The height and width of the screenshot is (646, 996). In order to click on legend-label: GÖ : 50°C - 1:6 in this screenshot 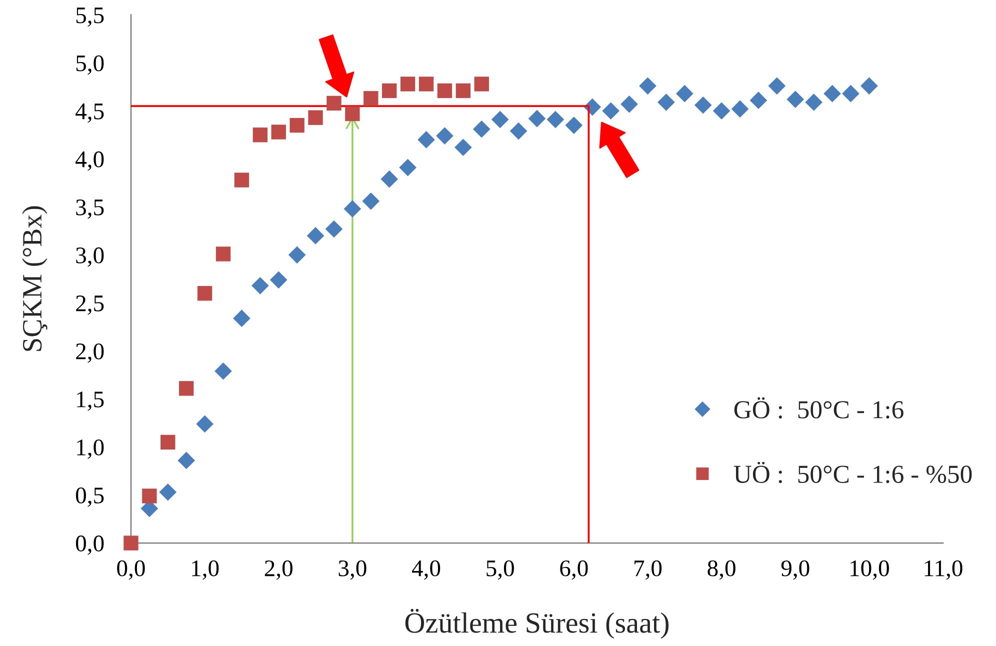, I will do `click(819, 408)`.